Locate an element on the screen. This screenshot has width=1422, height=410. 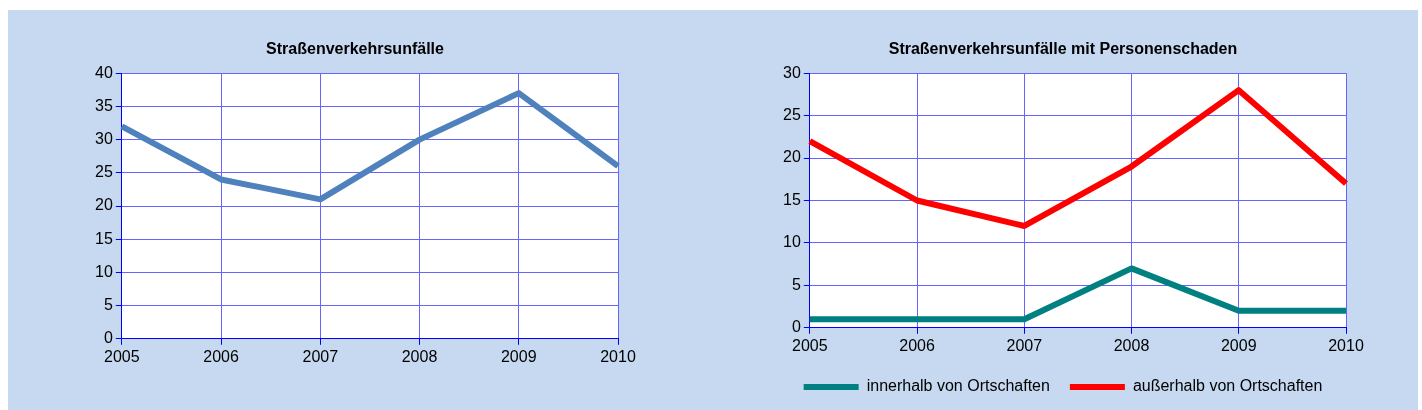
chart-title: Straßenverkehrsunfälle is located at coordinates (355, 49).